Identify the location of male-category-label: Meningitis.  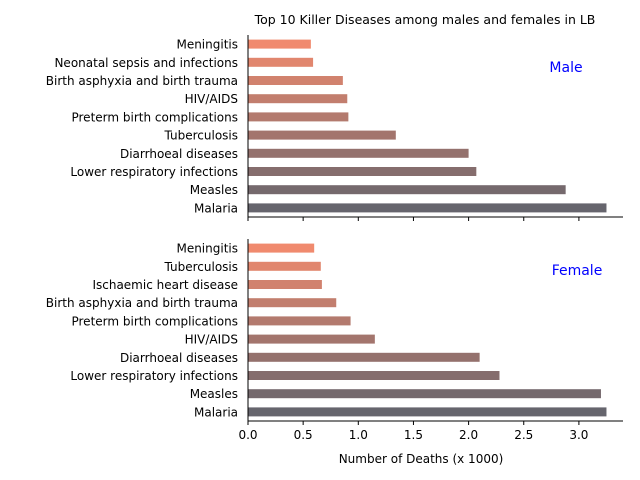
(207, 45).